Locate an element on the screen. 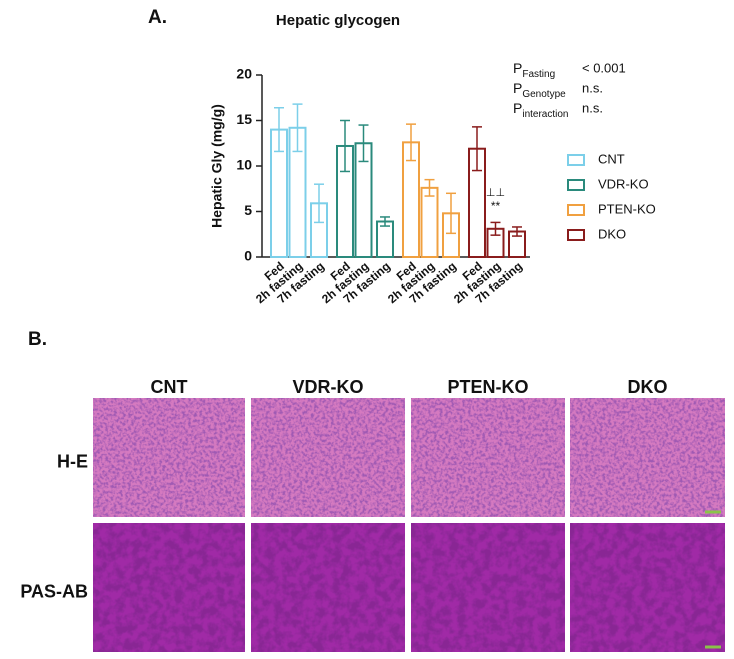 The height and width of the screenshot is (659, 734). panel-label: A. is located at coordinates (157, 17).